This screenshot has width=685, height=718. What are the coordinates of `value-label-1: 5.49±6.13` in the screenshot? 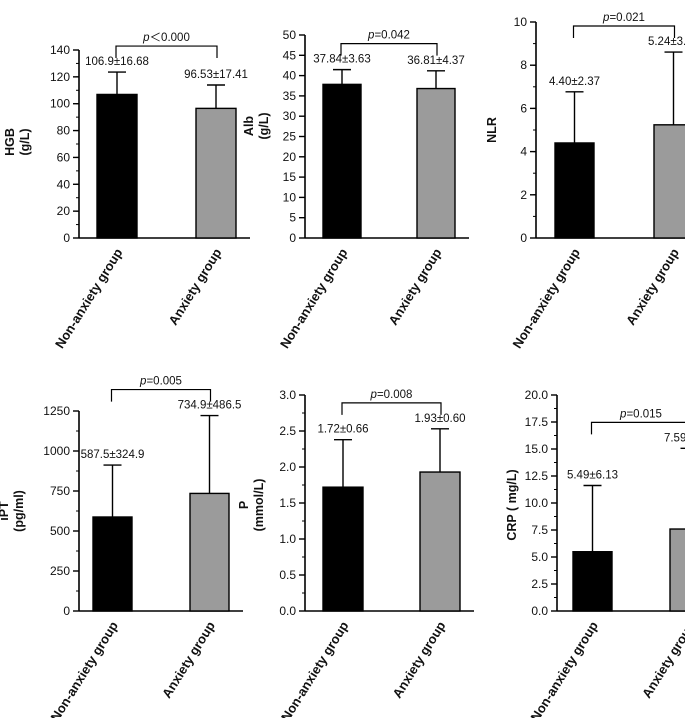 It's located at (592, 476).